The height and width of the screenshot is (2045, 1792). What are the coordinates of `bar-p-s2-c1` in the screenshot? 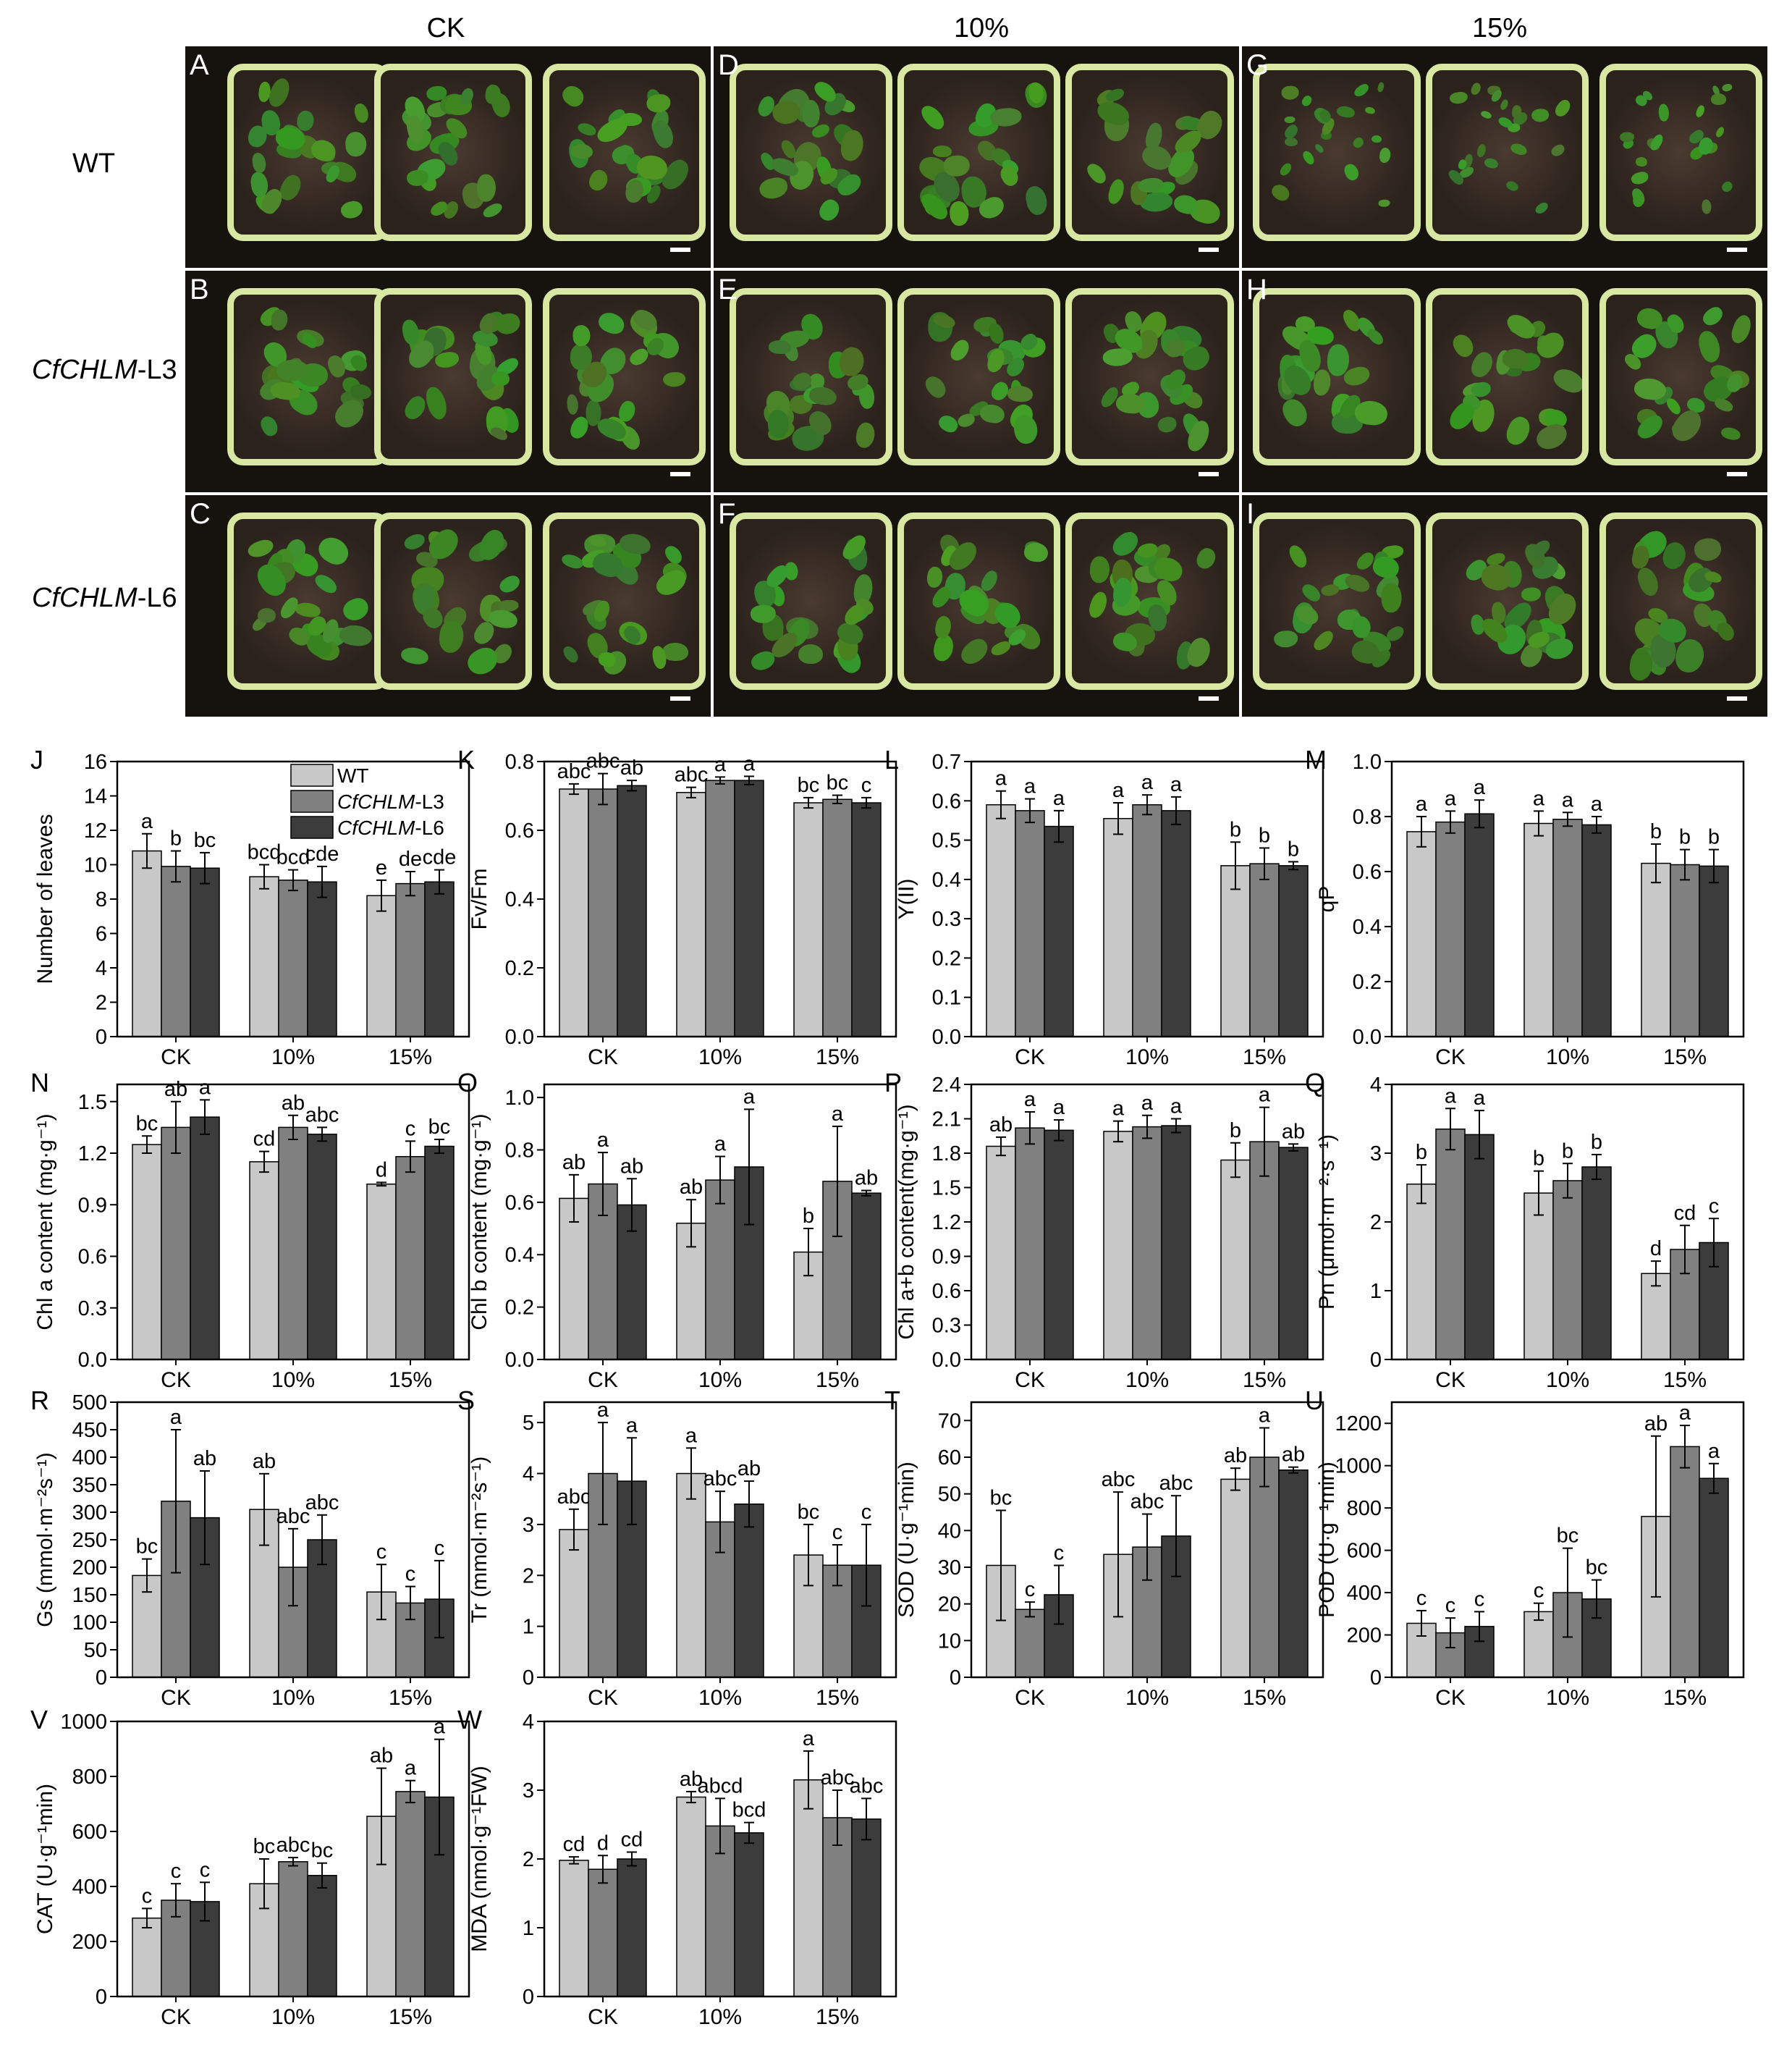 It's located at (1176, 1242).